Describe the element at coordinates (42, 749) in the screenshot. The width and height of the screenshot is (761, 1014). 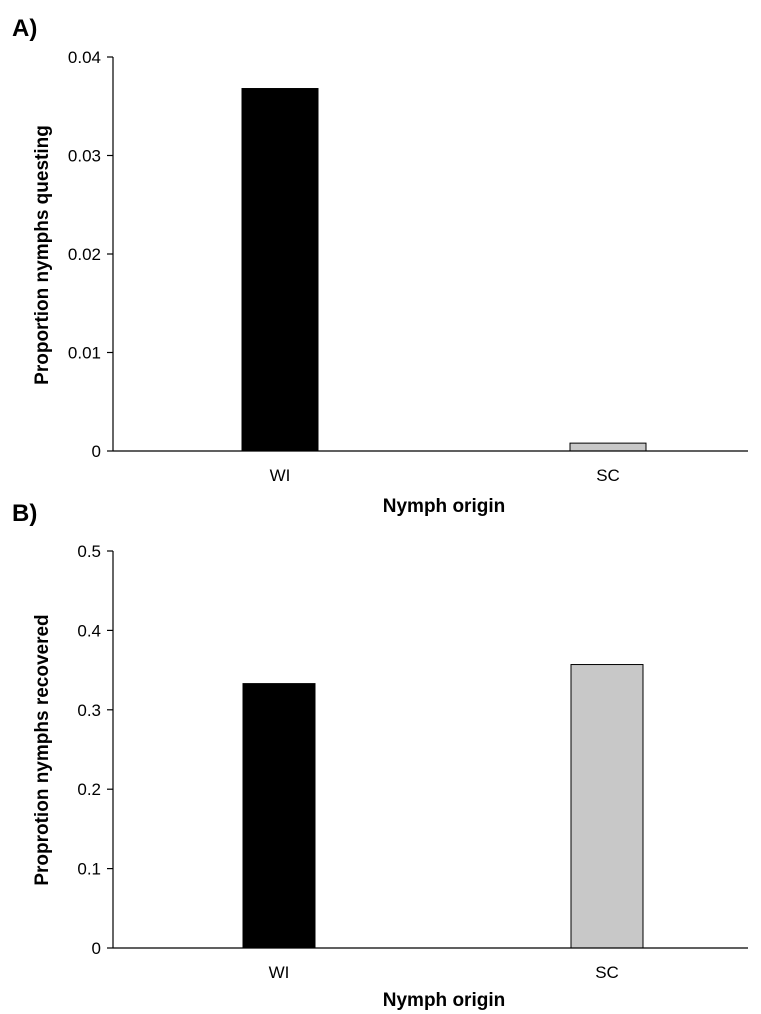
I see `panel-b-y-axis-title: Proprotion nymphs recovered` at that location.